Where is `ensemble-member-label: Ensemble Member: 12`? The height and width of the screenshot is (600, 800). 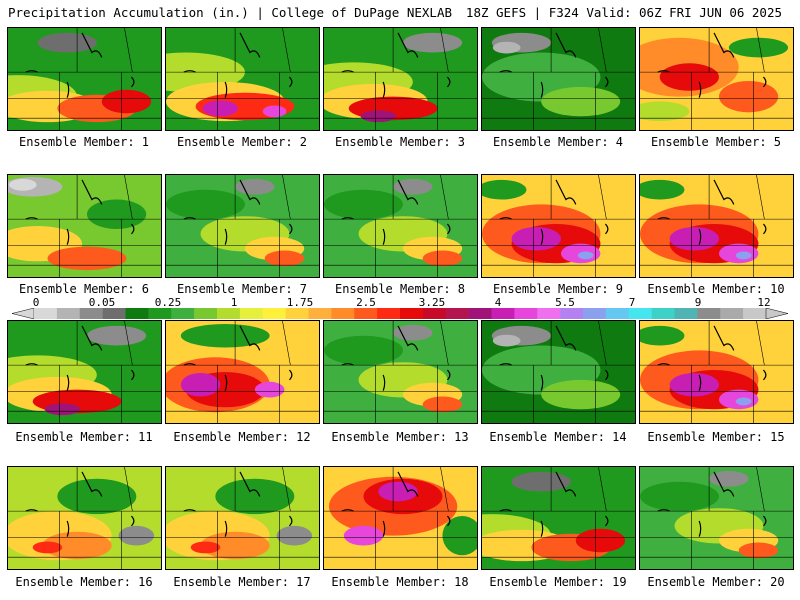
ensemble-member-label: Ensemble Member: 12 is located at coordinates (242, 437).